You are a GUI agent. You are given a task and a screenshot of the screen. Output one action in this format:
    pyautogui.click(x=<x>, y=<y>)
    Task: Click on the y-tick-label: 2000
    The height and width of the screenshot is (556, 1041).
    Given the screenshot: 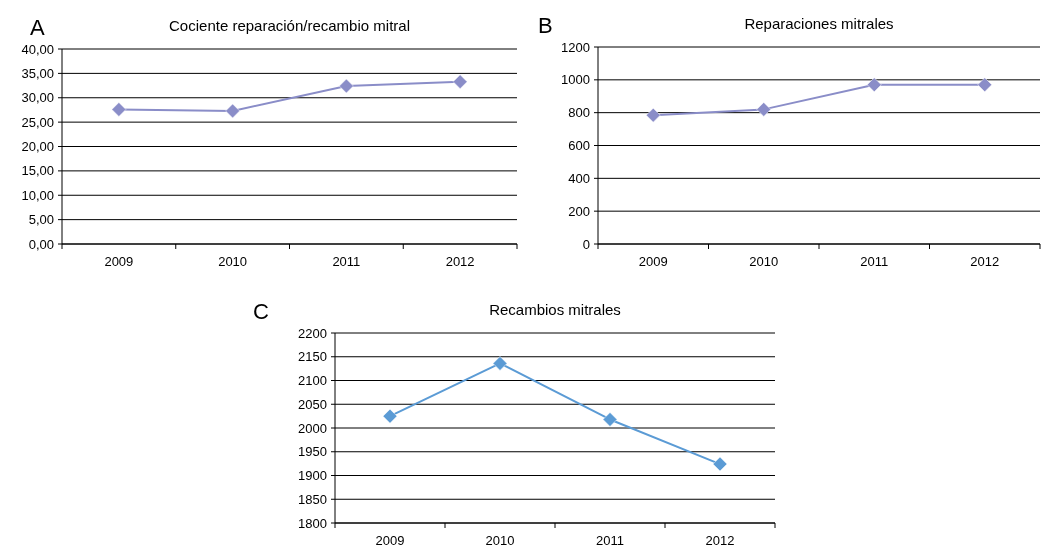 What is the action you would take?
    pyautogui.click(x=312, y=428)
    